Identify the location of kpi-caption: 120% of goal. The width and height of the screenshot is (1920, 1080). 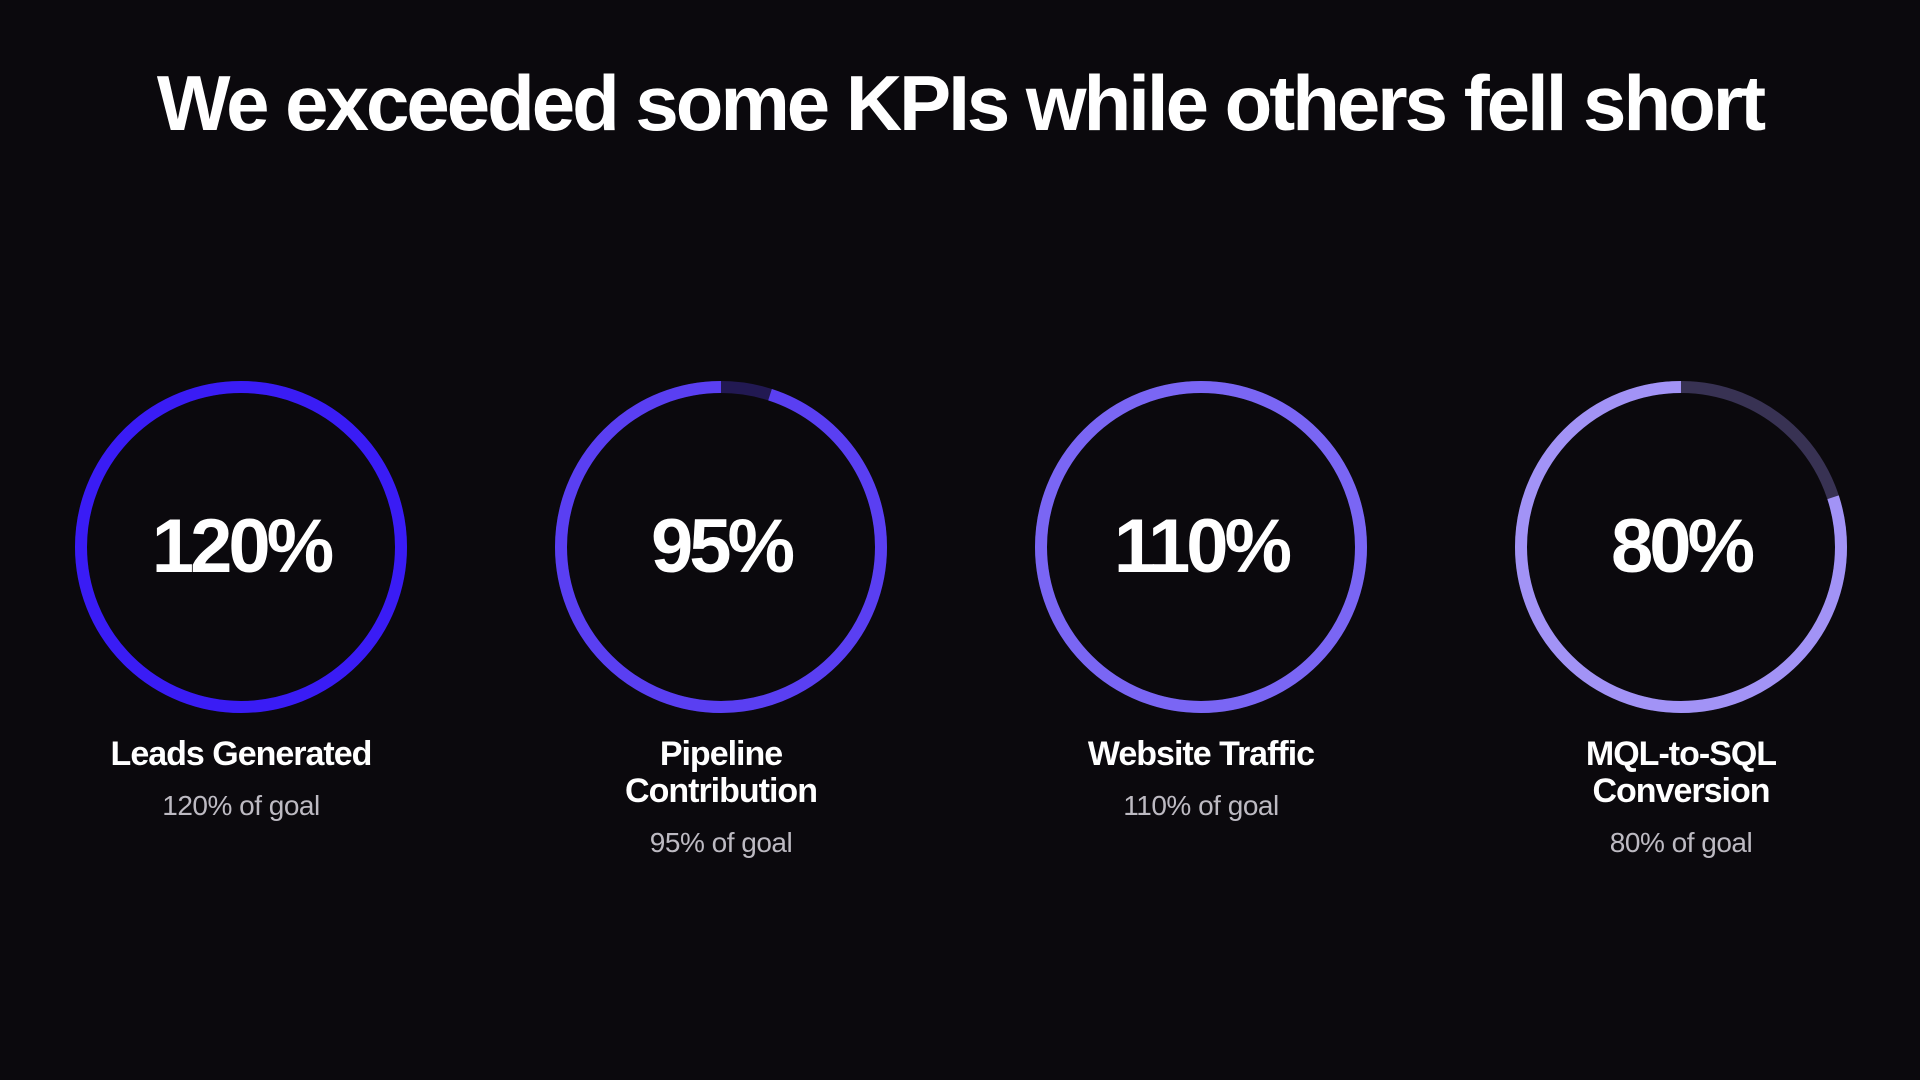
(241, 805).